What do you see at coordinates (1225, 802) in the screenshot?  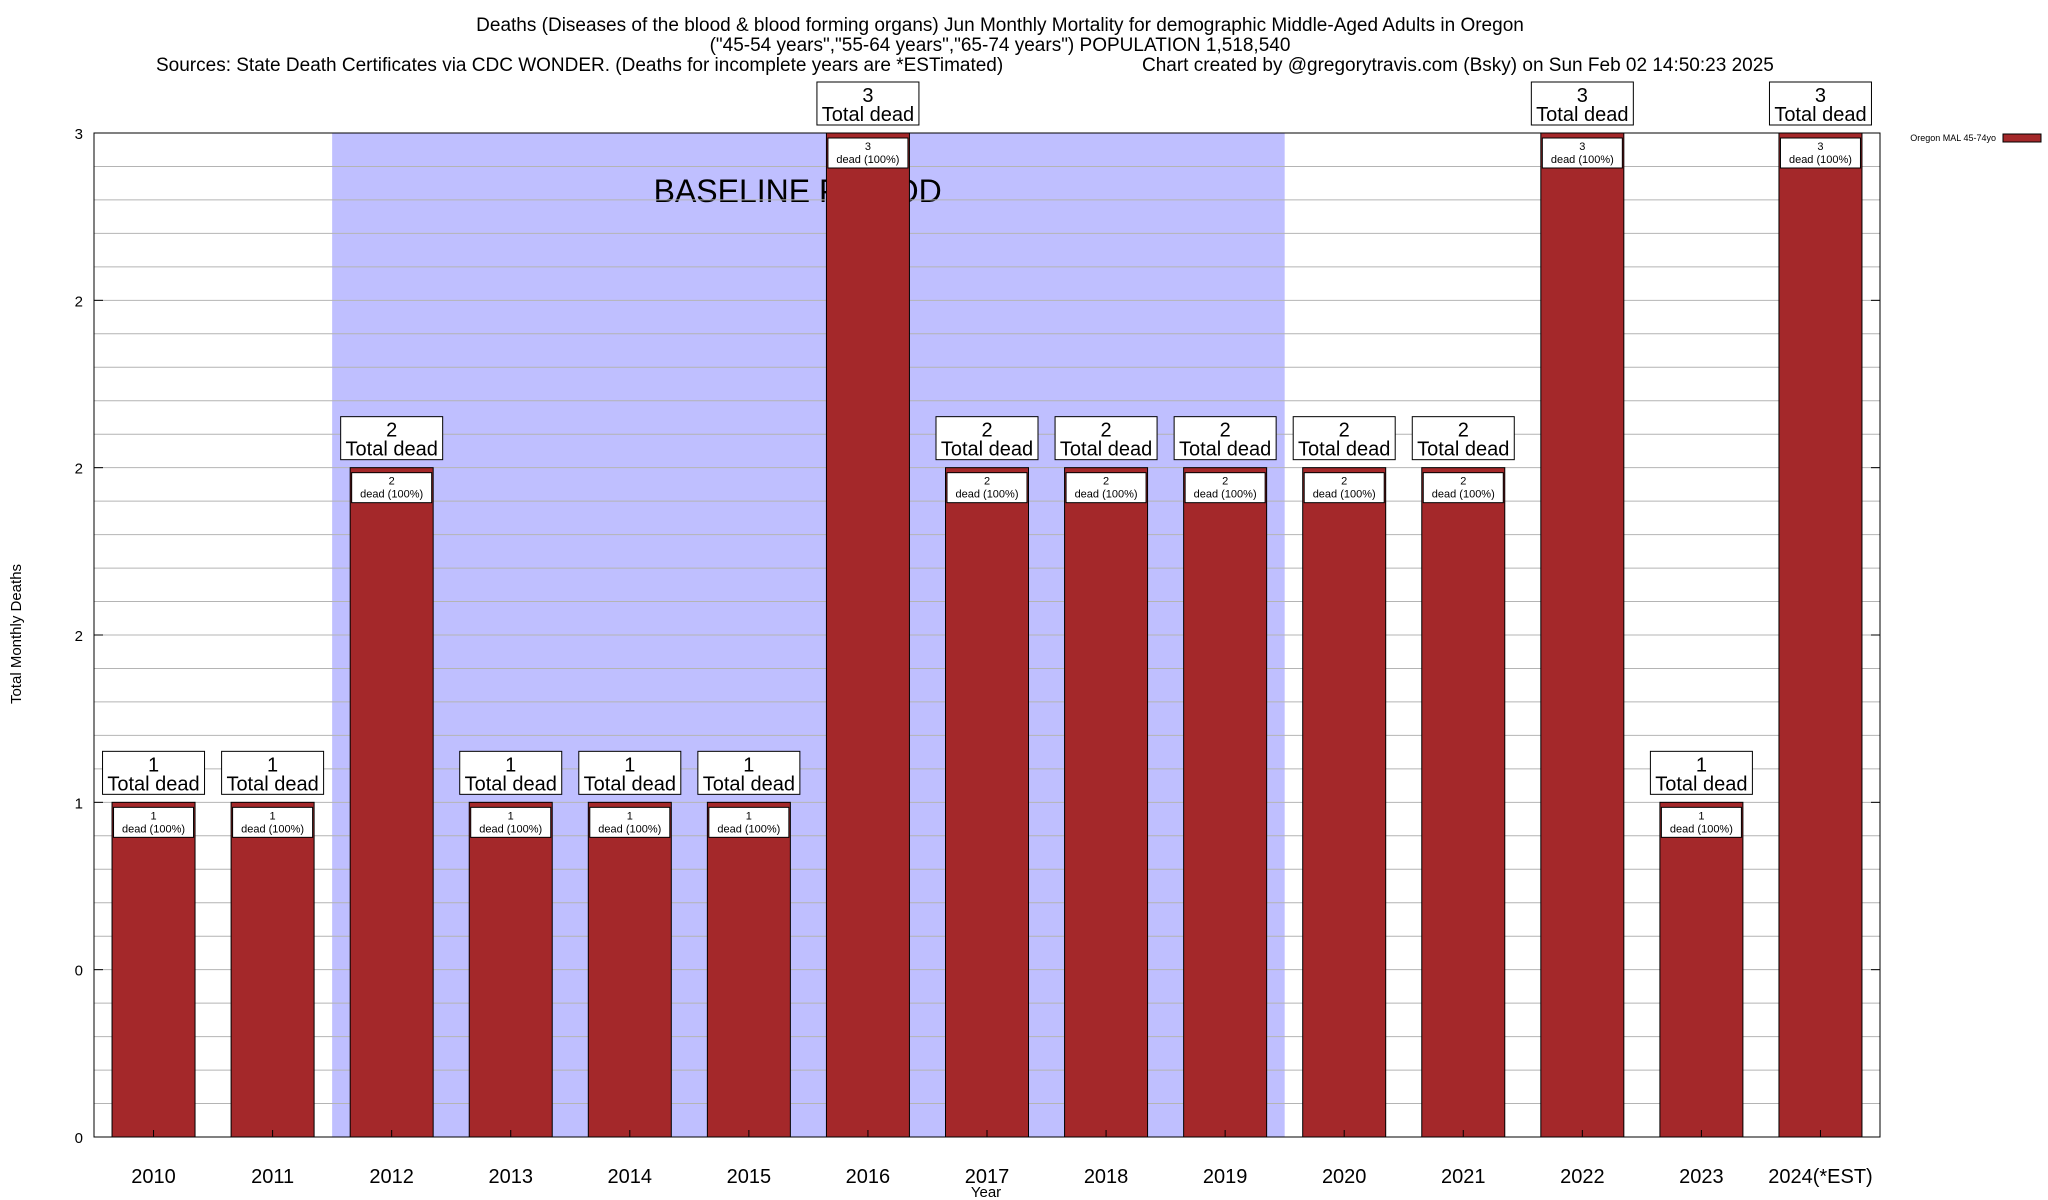 I see `bar-2019` at bounding box center [1225, 802].